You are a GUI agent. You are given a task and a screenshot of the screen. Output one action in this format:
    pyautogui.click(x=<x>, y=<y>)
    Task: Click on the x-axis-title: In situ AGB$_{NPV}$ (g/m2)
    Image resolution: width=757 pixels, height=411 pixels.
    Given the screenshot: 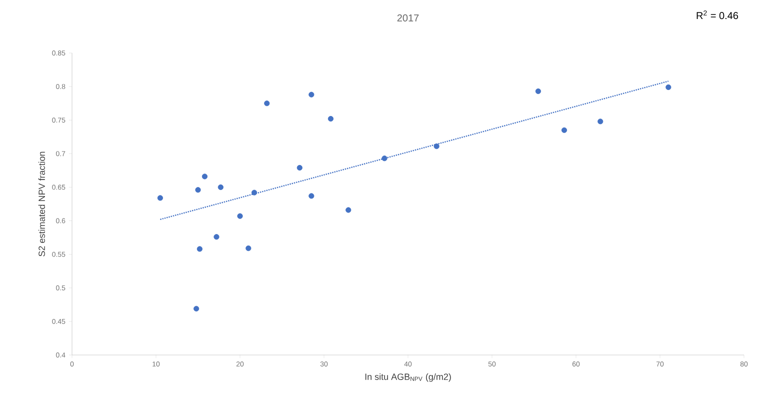 What is the action you would take?
    pyautogui.click(x=408, y=377)
    